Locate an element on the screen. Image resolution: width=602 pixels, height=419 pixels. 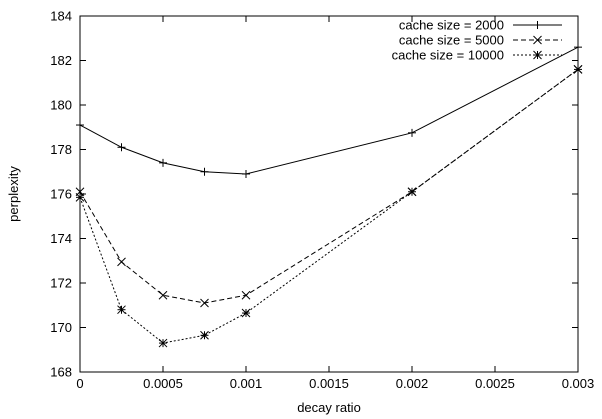
y-tick-label: 168 is located at coordinates (61, 372).